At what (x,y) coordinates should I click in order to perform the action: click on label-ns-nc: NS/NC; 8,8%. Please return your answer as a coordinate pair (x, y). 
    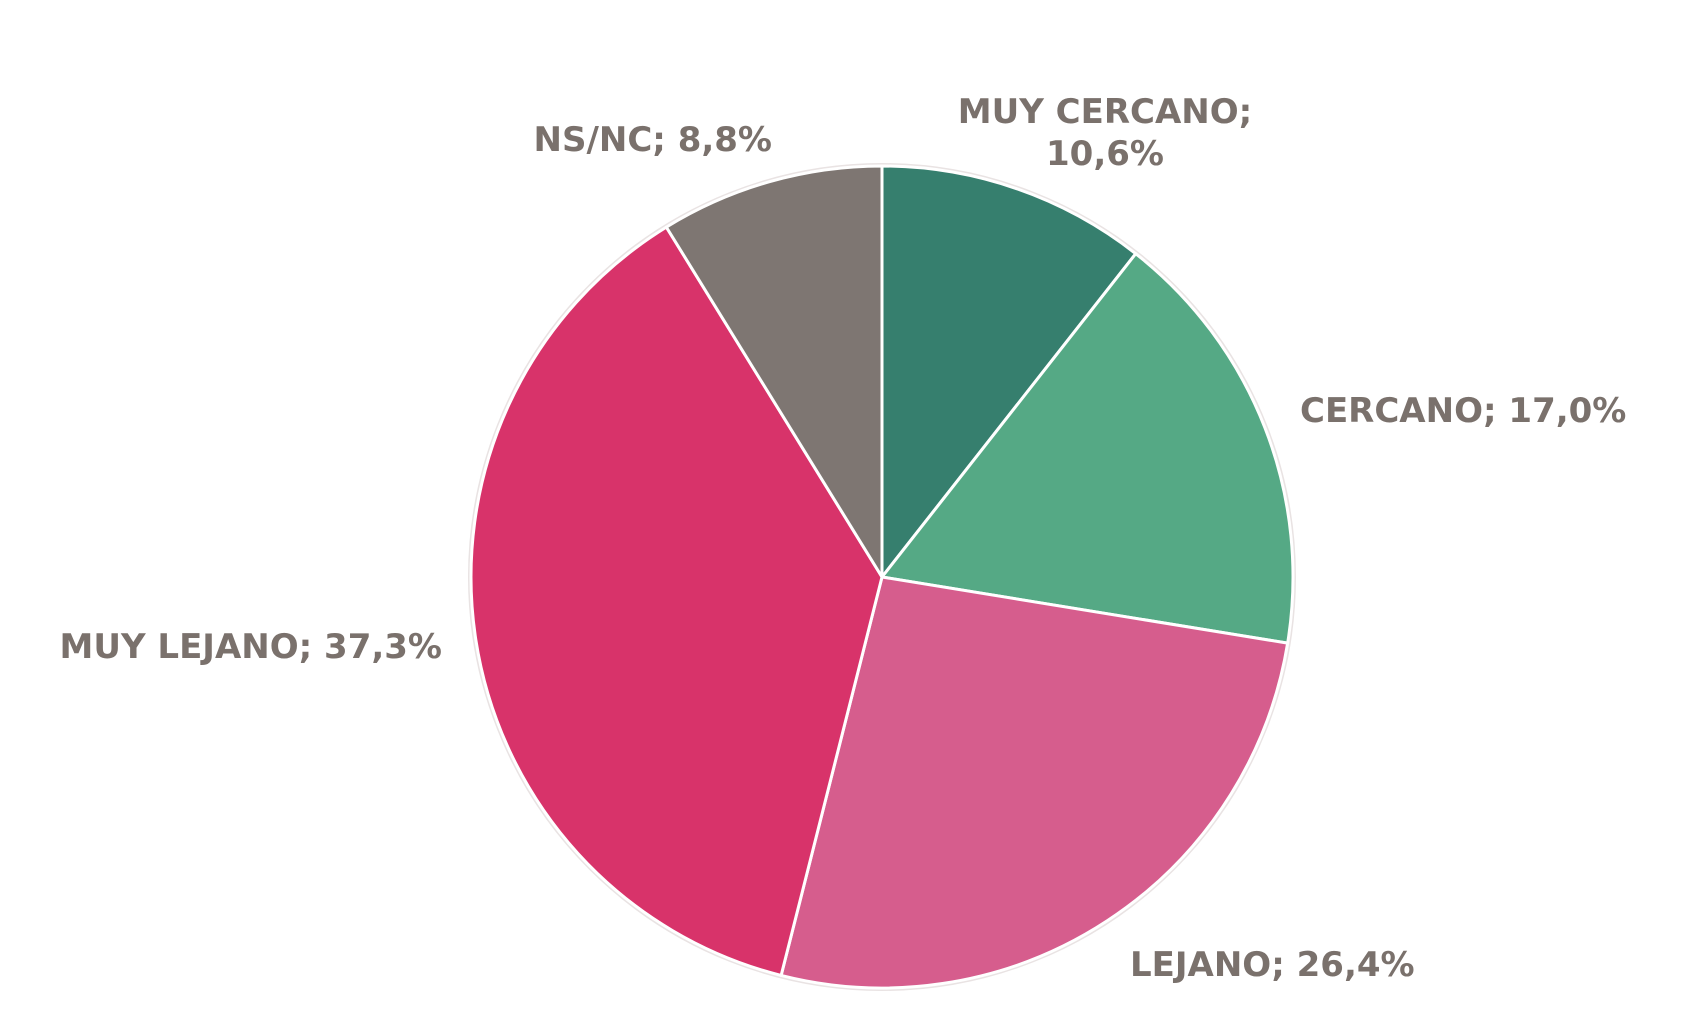
    Looking at the image, I should click on (653, 140).